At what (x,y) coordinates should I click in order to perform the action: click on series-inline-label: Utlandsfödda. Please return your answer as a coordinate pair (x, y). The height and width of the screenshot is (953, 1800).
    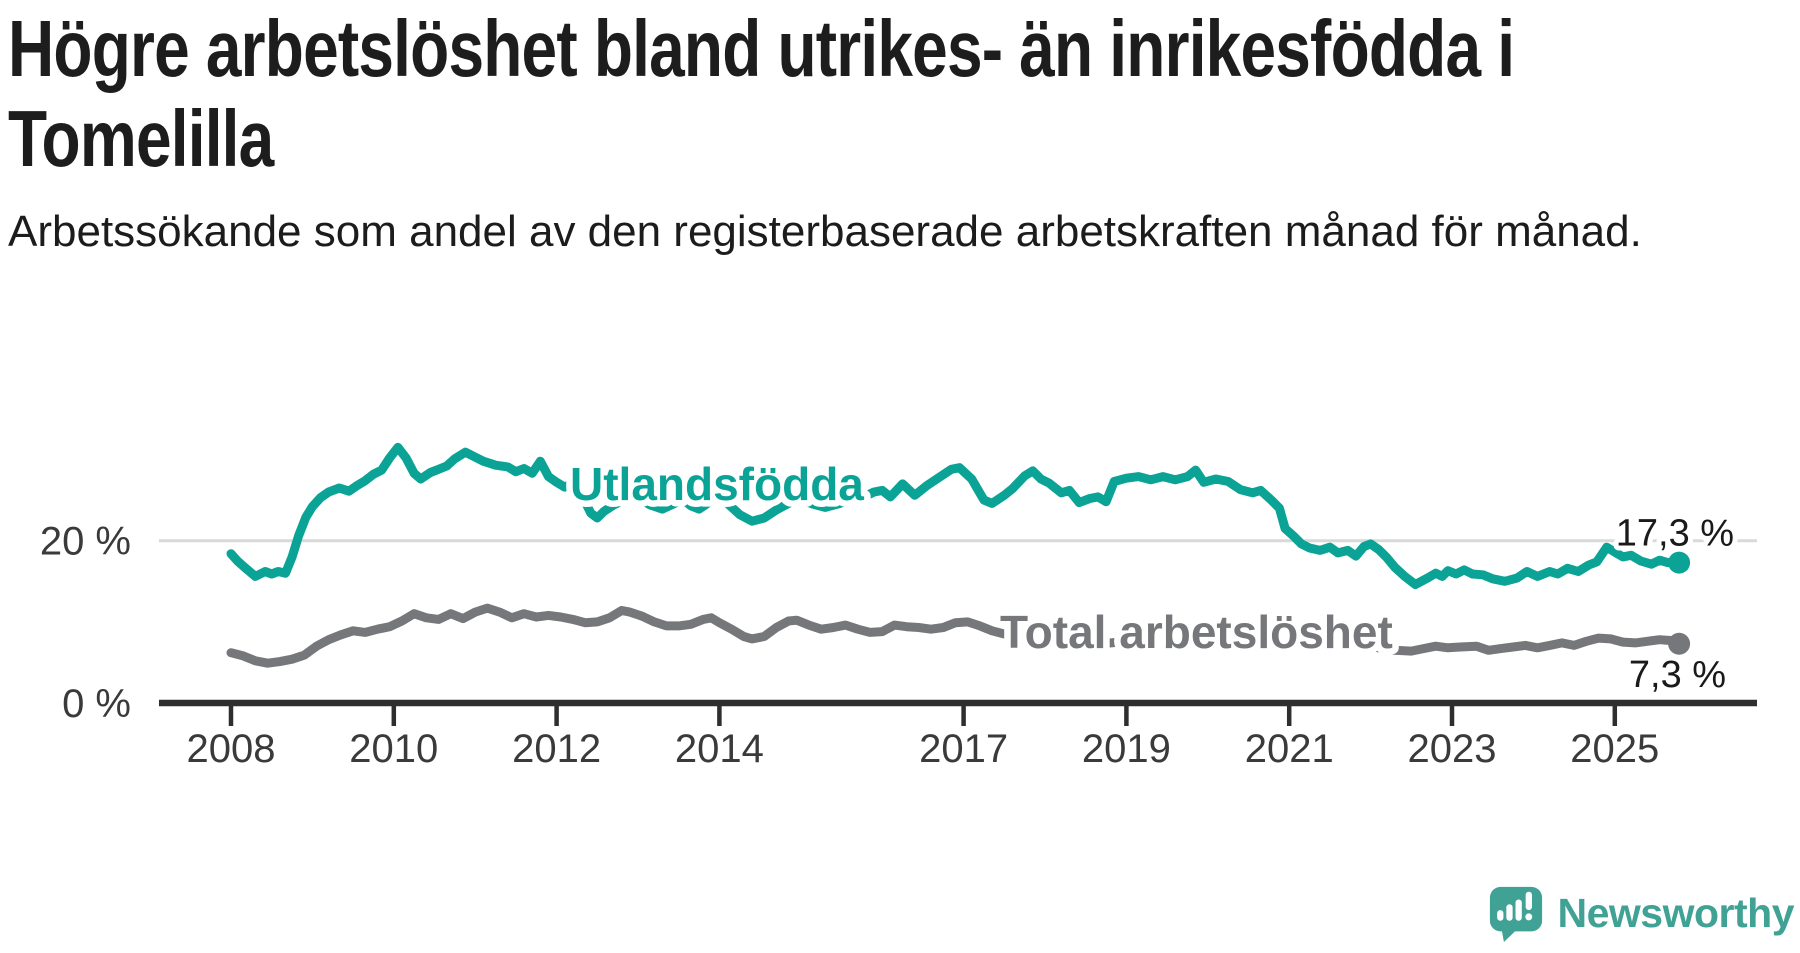
    Looking at the image, I should click on (717, 484).